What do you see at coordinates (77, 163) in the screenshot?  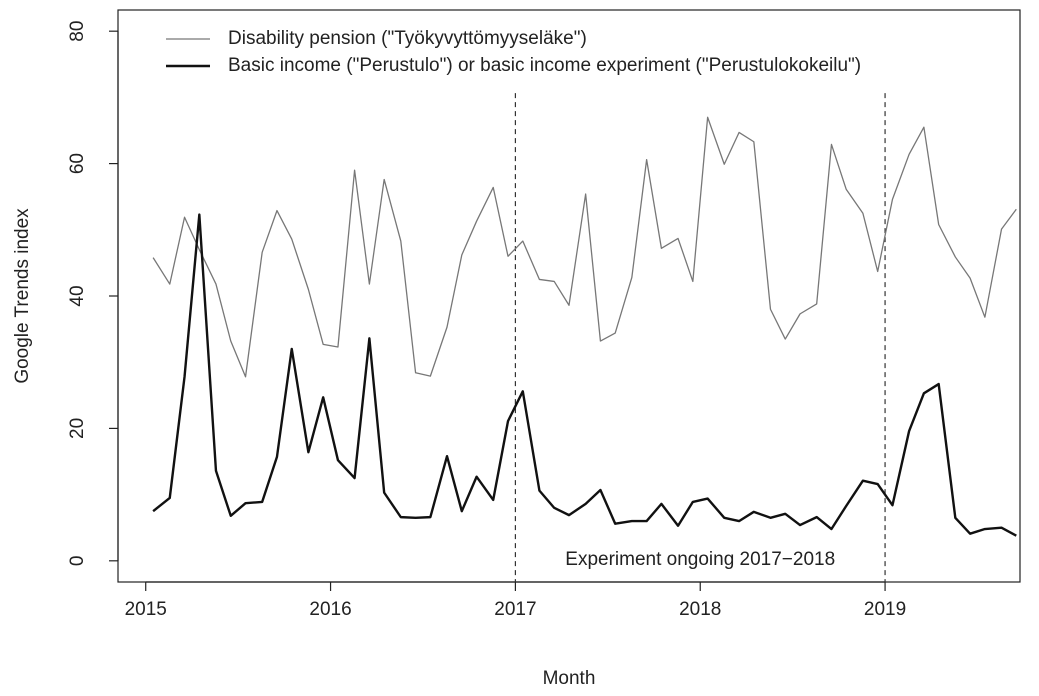 I see `y-tick-label: 60` at bounding box center [77, 163].